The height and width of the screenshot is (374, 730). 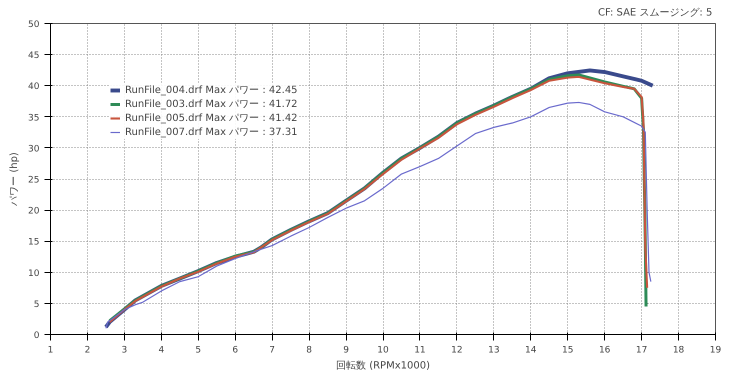 I want to click on x-axis-title: 回転数 (RPMx1000), so click(x=383, y=366).